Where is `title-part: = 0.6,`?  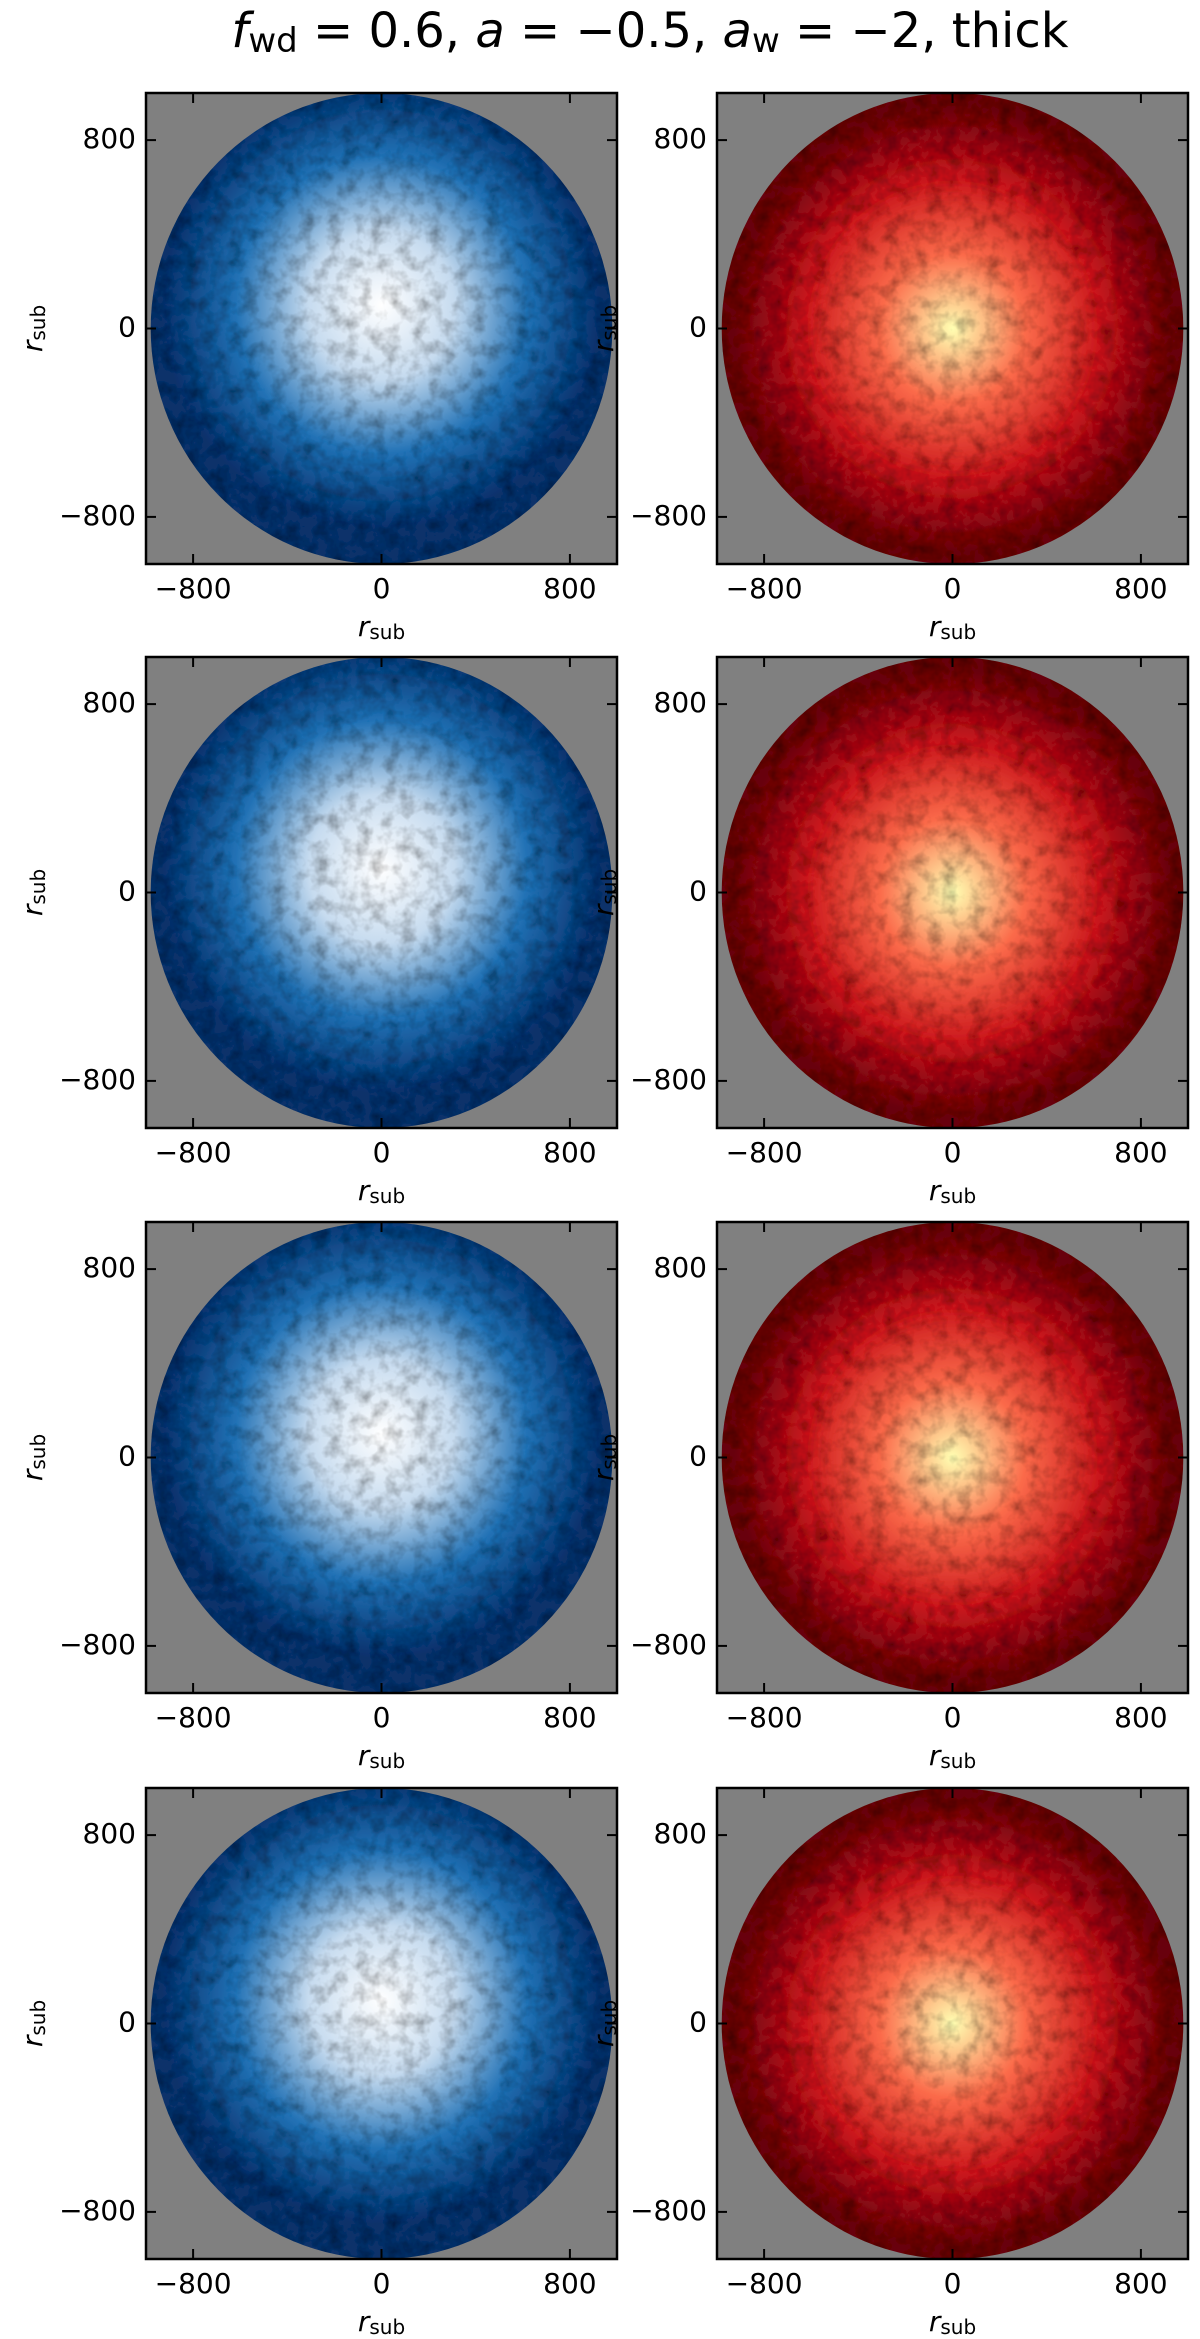
title-part: = 0.6, is located at coordinates (387, 31).